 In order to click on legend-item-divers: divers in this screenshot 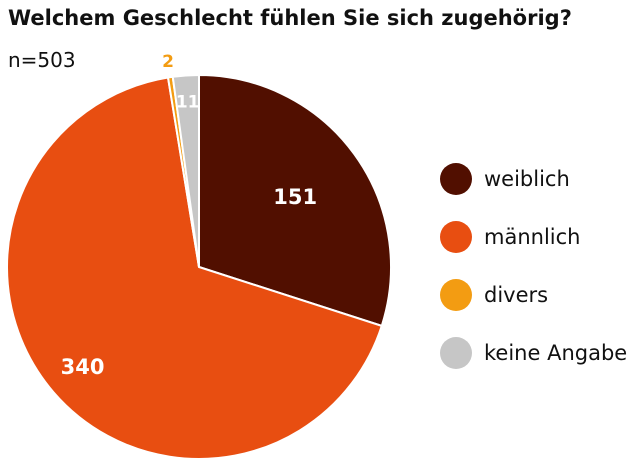, I will do `click(533, 295)`.